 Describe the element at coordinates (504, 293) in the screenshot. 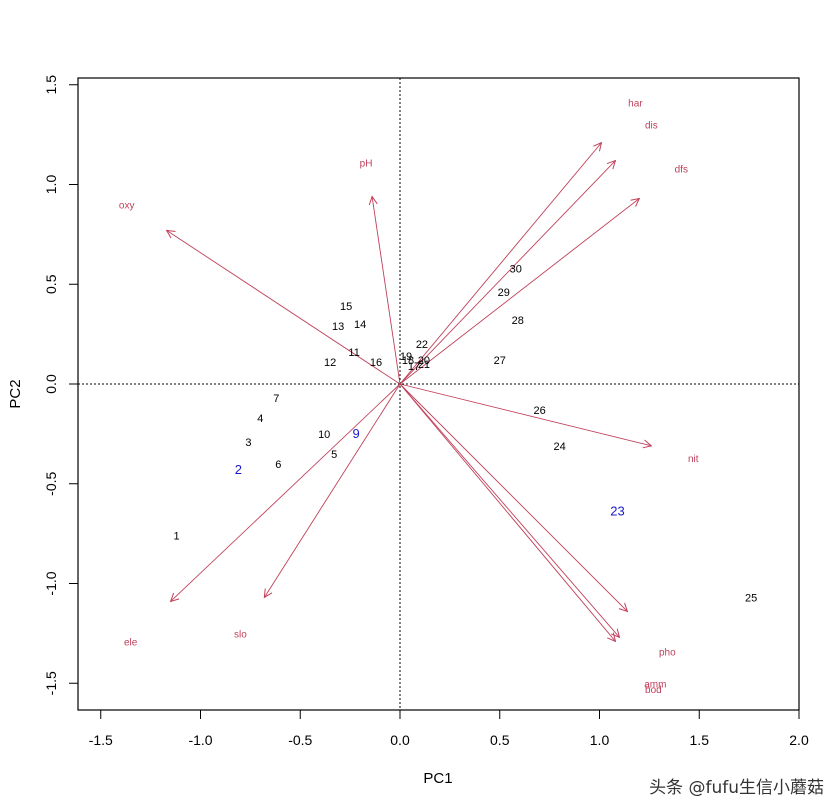

I see `sample-point-29: 29` at that location.